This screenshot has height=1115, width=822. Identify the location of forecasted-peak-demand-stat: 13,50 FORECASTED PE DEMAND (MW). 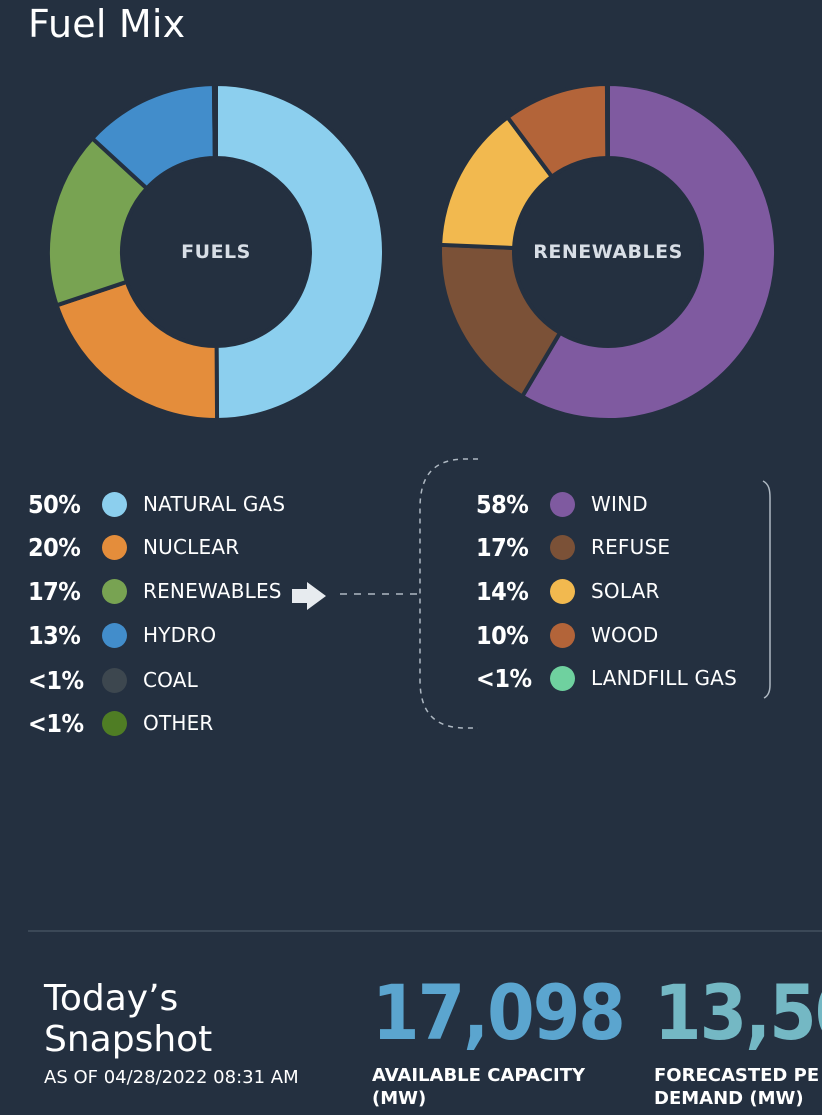
(738, 1039).